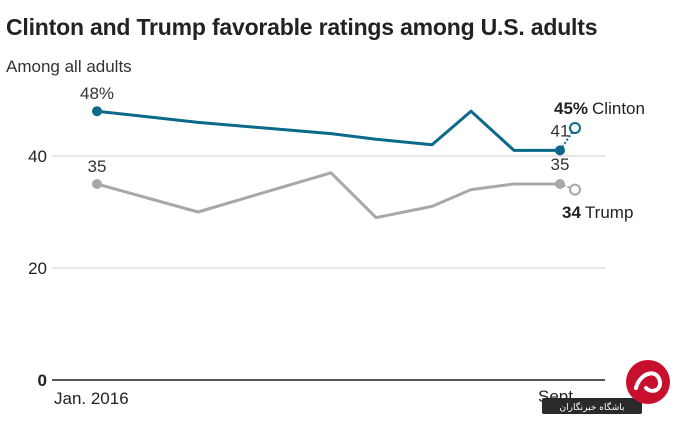  Describe the element at coordinates (91, 398) in the screenshot. I see `x-tick-label-jan-2016: Jan. 2016` at that location.